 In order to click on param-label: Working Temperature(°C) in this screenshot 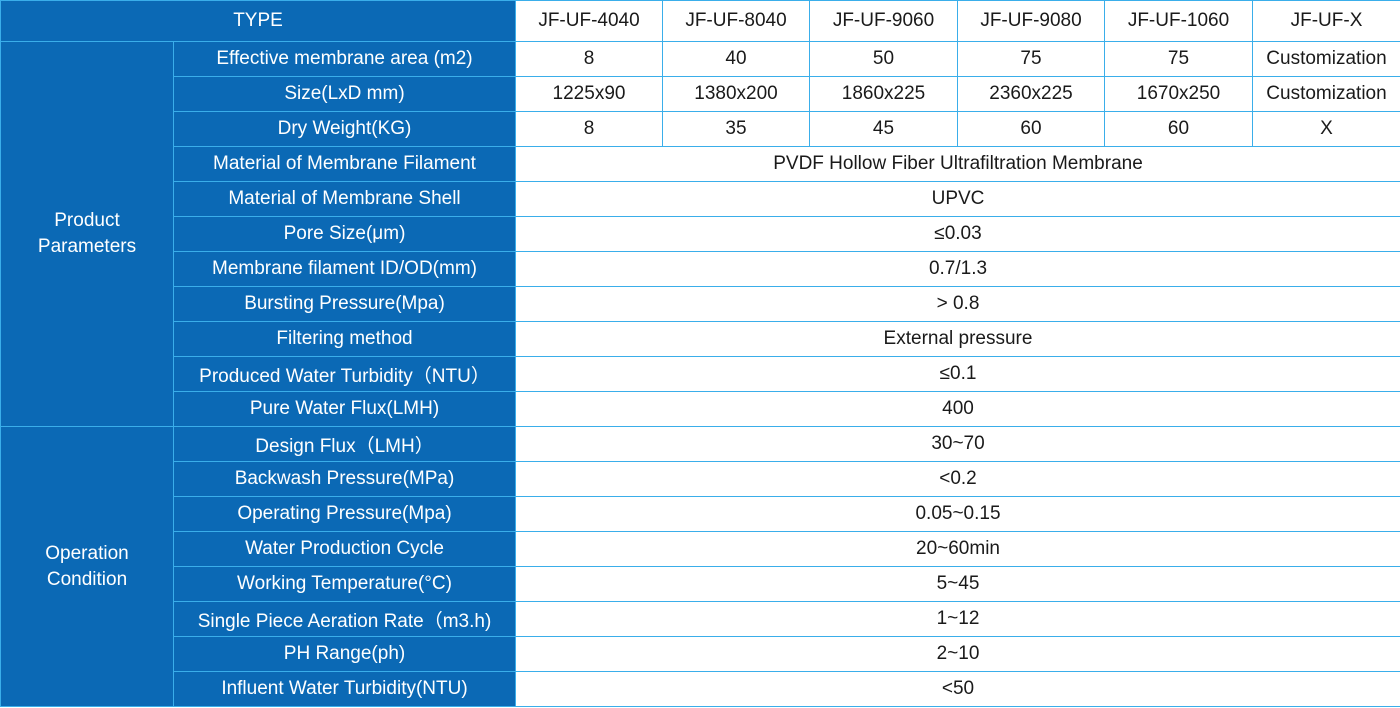, I will do `click(344, 584)`.